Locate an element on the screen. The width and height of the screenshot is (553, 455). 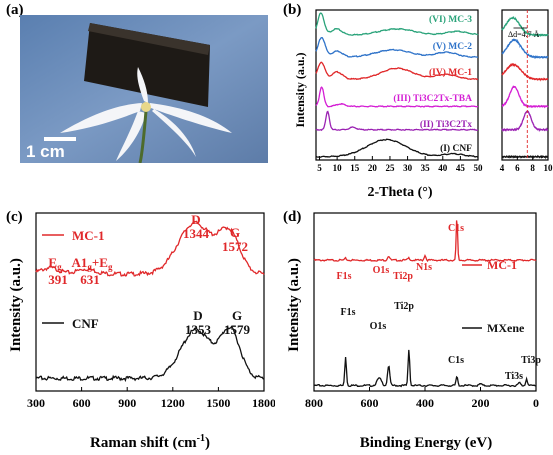
raman-mc1-D-value: 1344 is located at coordinates (196, 233).